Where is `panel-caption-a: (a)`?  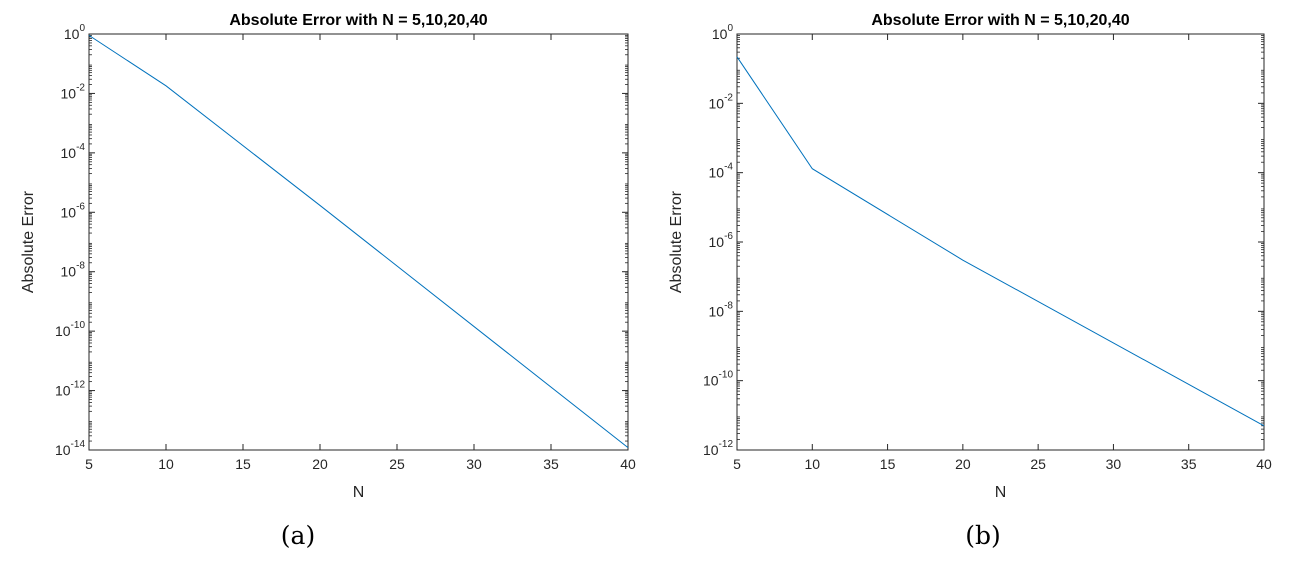 panel-caption-a: (a) is located at coordinates (298, 535).